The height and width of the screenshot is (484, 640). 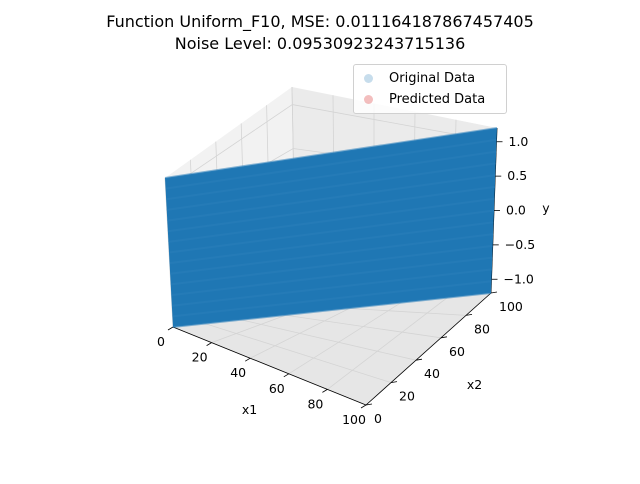 What do you see at coordinates (407, 396) in the screenshot?
I see `x2-tick-label-1: 20` at bounding box center [407, 396].